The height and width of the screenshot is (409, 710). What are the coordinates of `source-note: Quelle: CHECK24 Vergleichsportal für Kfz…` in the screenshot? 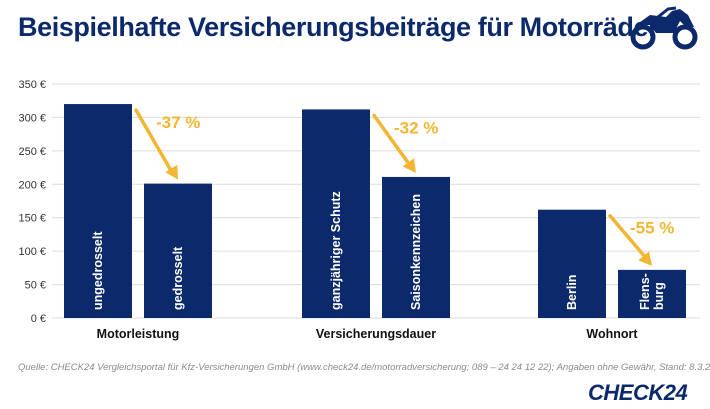 It's located at (364, 367).